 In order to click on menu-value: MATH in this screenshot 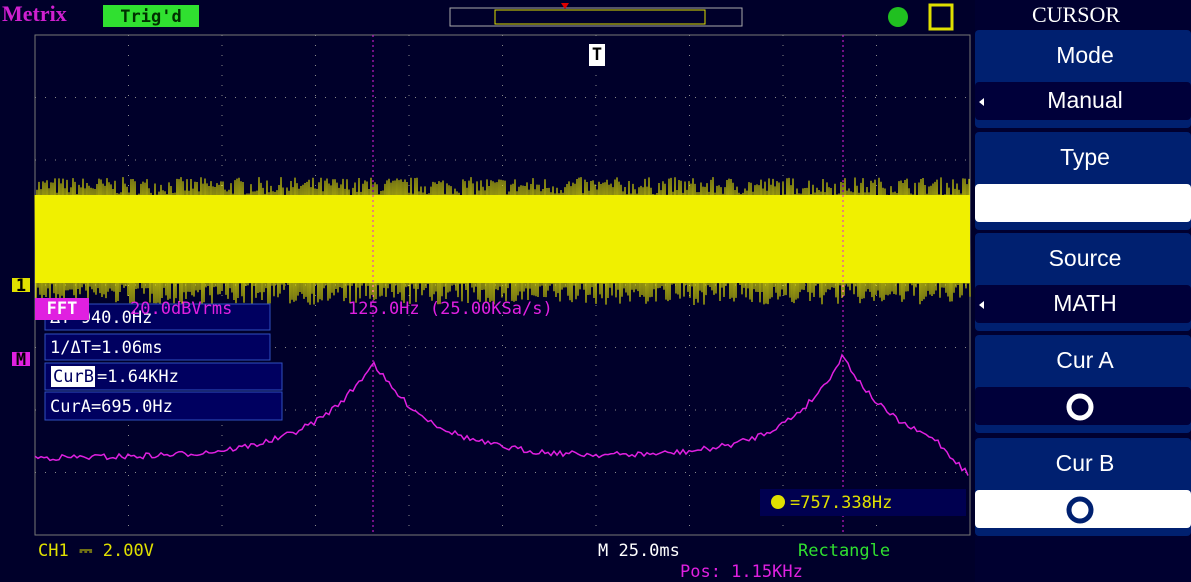, I will do `click(1084, 303)`.